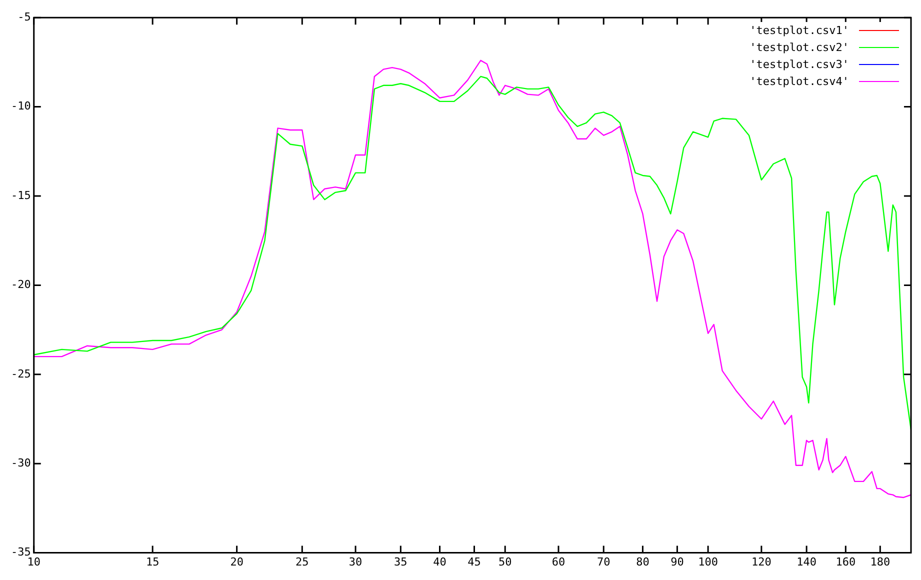 The width and height of the screenshot is (921, 580). Describe the element at coordinates (20, 285) in the screenshot. I see `y-tick-label: -20` at that location.